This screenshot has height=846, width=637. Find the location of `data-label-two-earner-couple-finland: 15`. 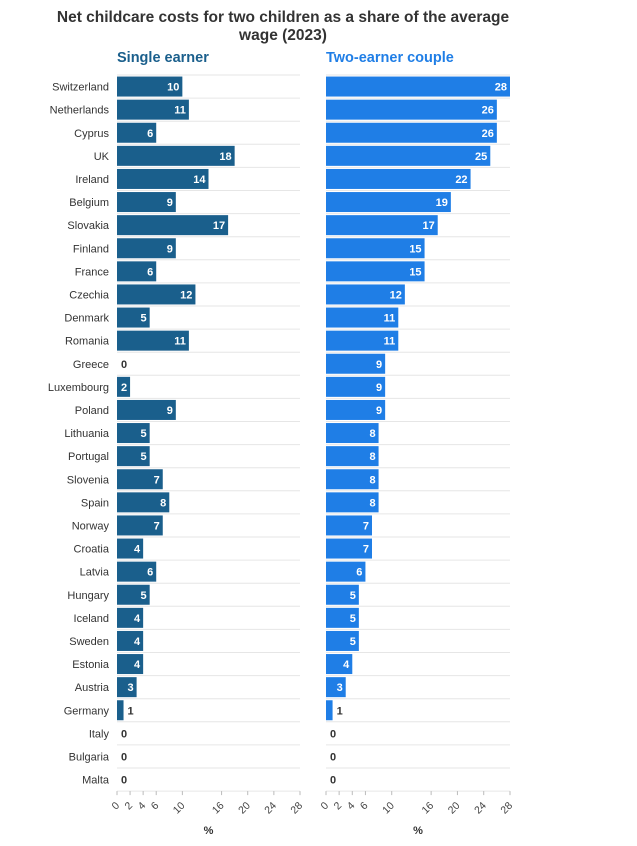

data-label-two-earner-couple-finland: 15 is located at coordinates (415, 249).